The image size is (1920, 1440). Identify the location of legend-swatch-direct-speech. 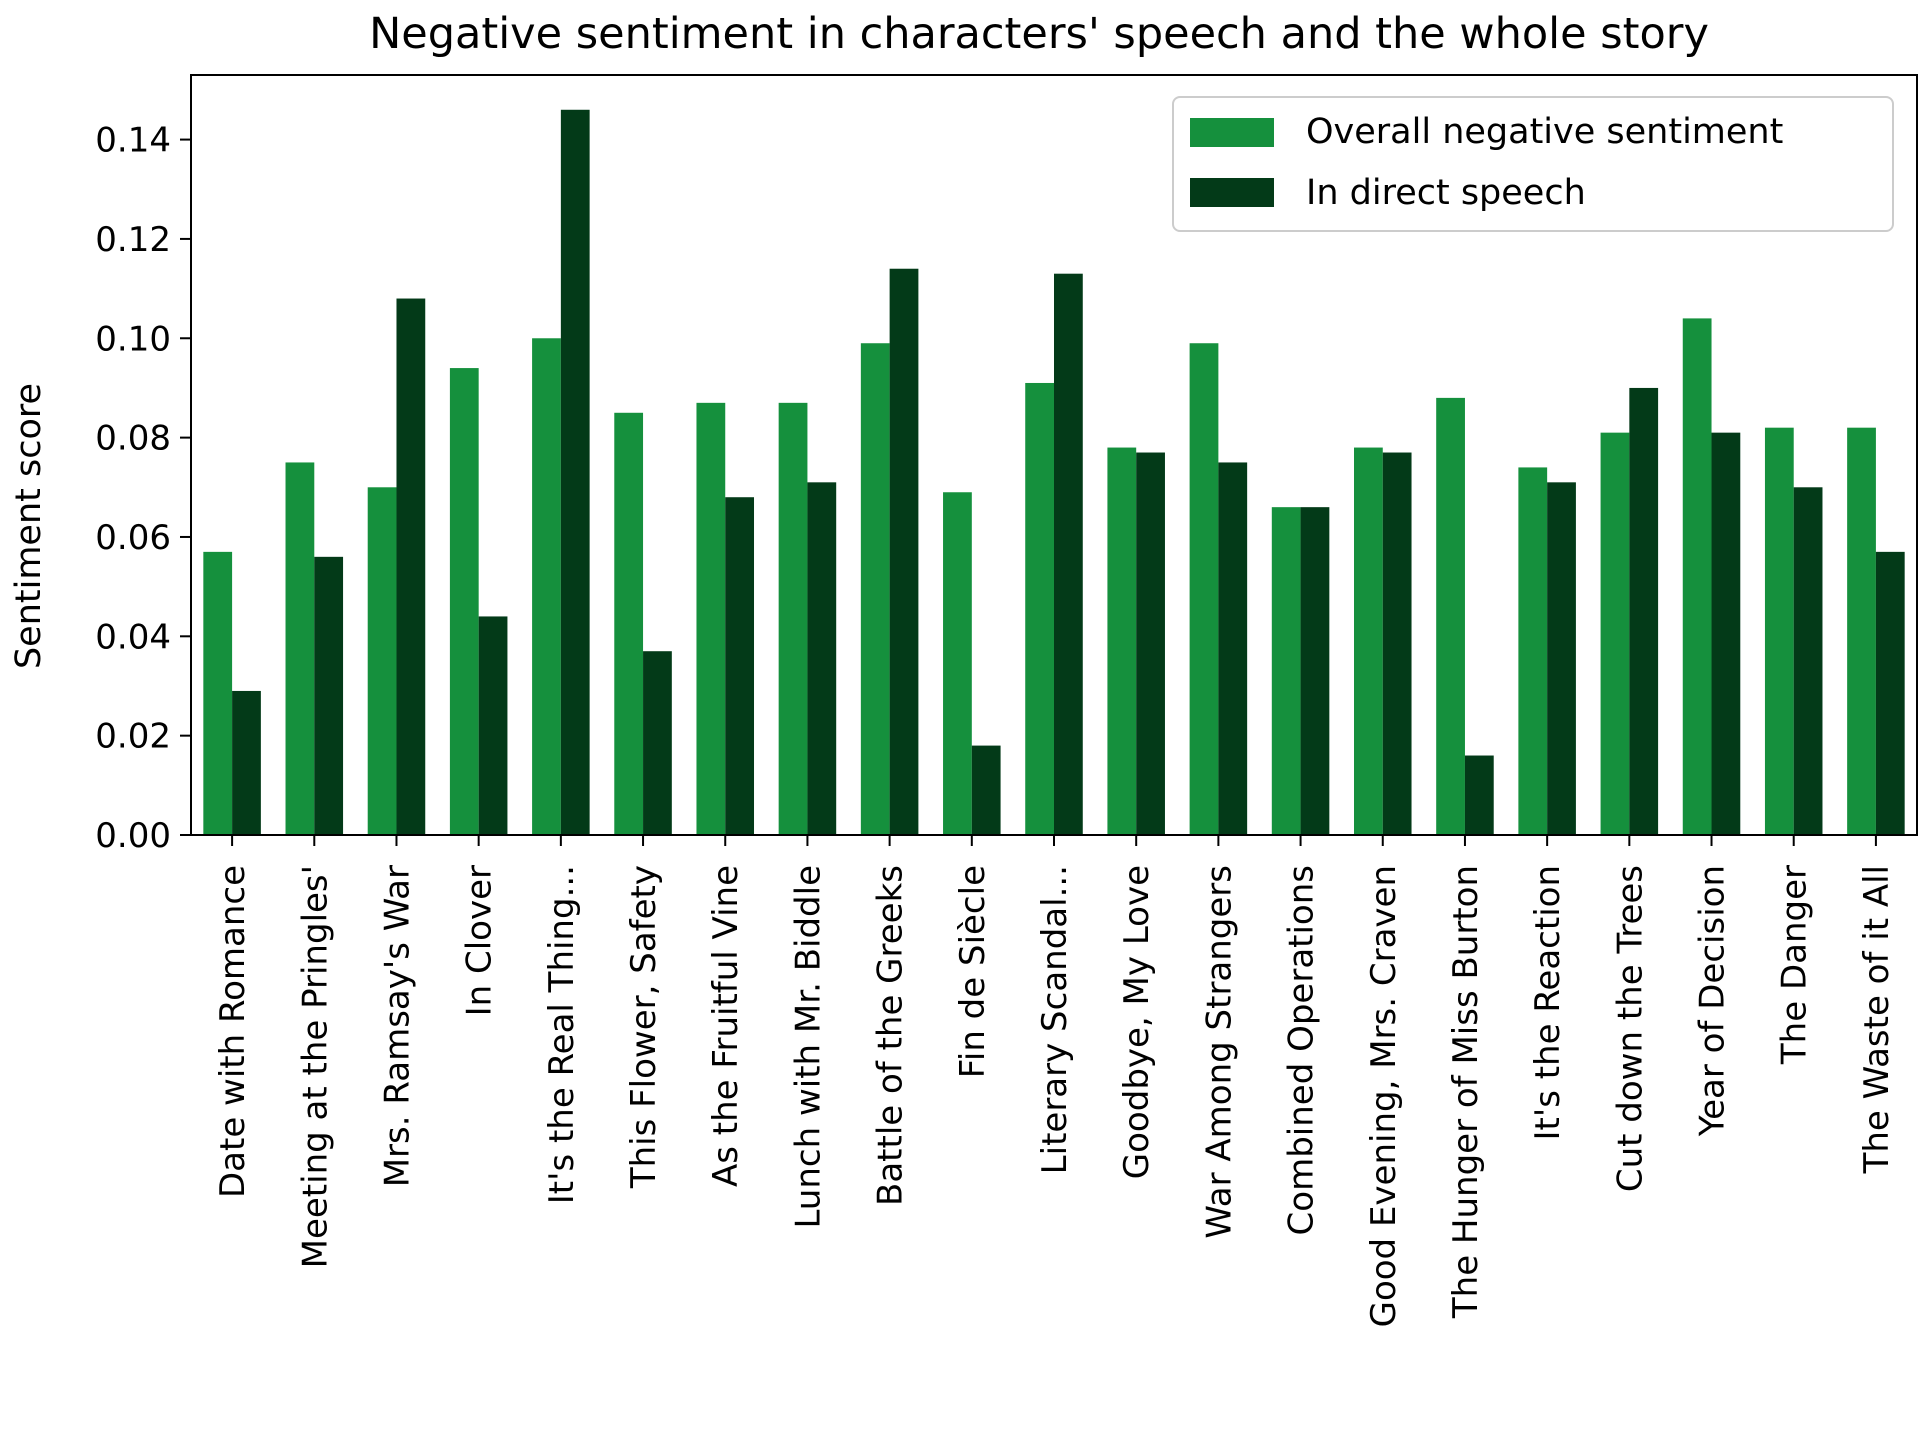
(1232, 192).